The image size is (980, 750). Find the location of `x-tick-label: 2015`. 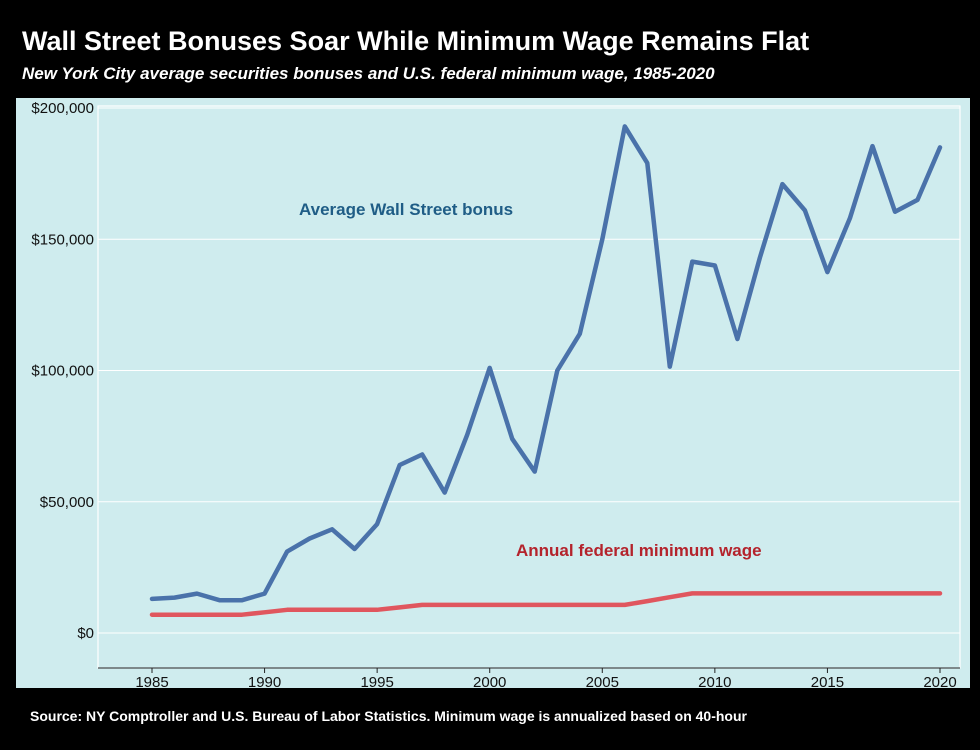

x-tick-label: 2015 is located at coordinates (827, 681).